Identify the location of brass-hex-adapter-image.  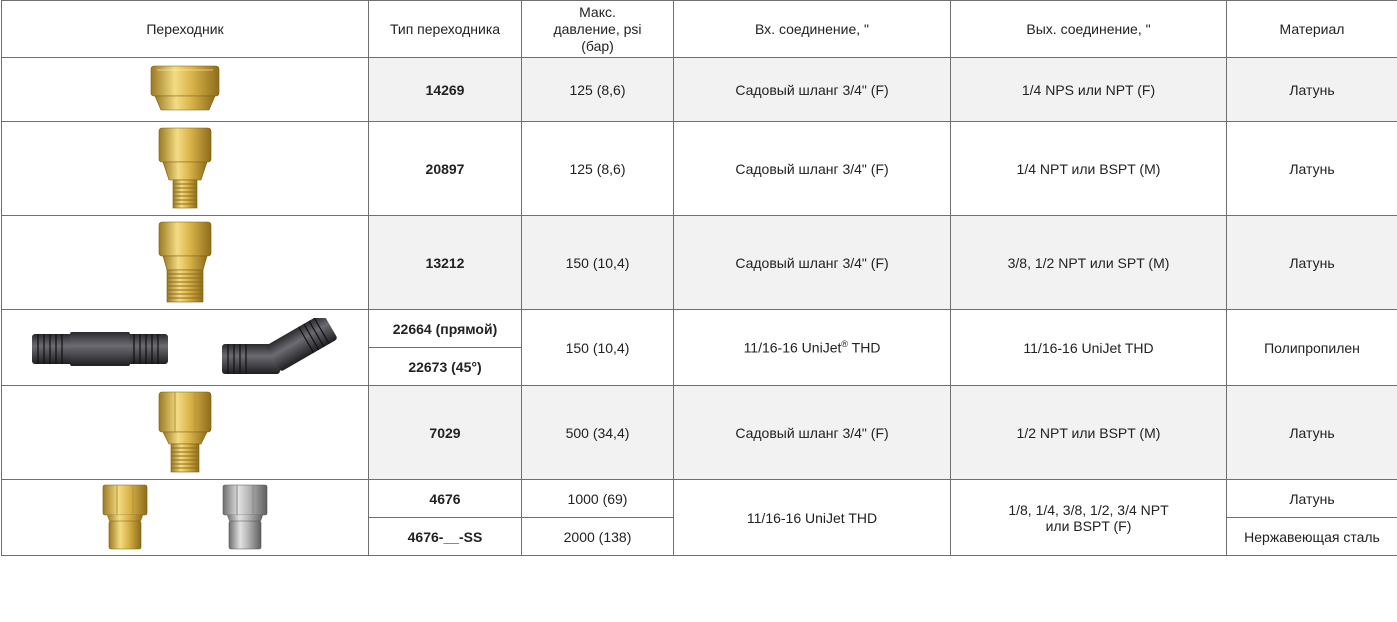
(185, 431).